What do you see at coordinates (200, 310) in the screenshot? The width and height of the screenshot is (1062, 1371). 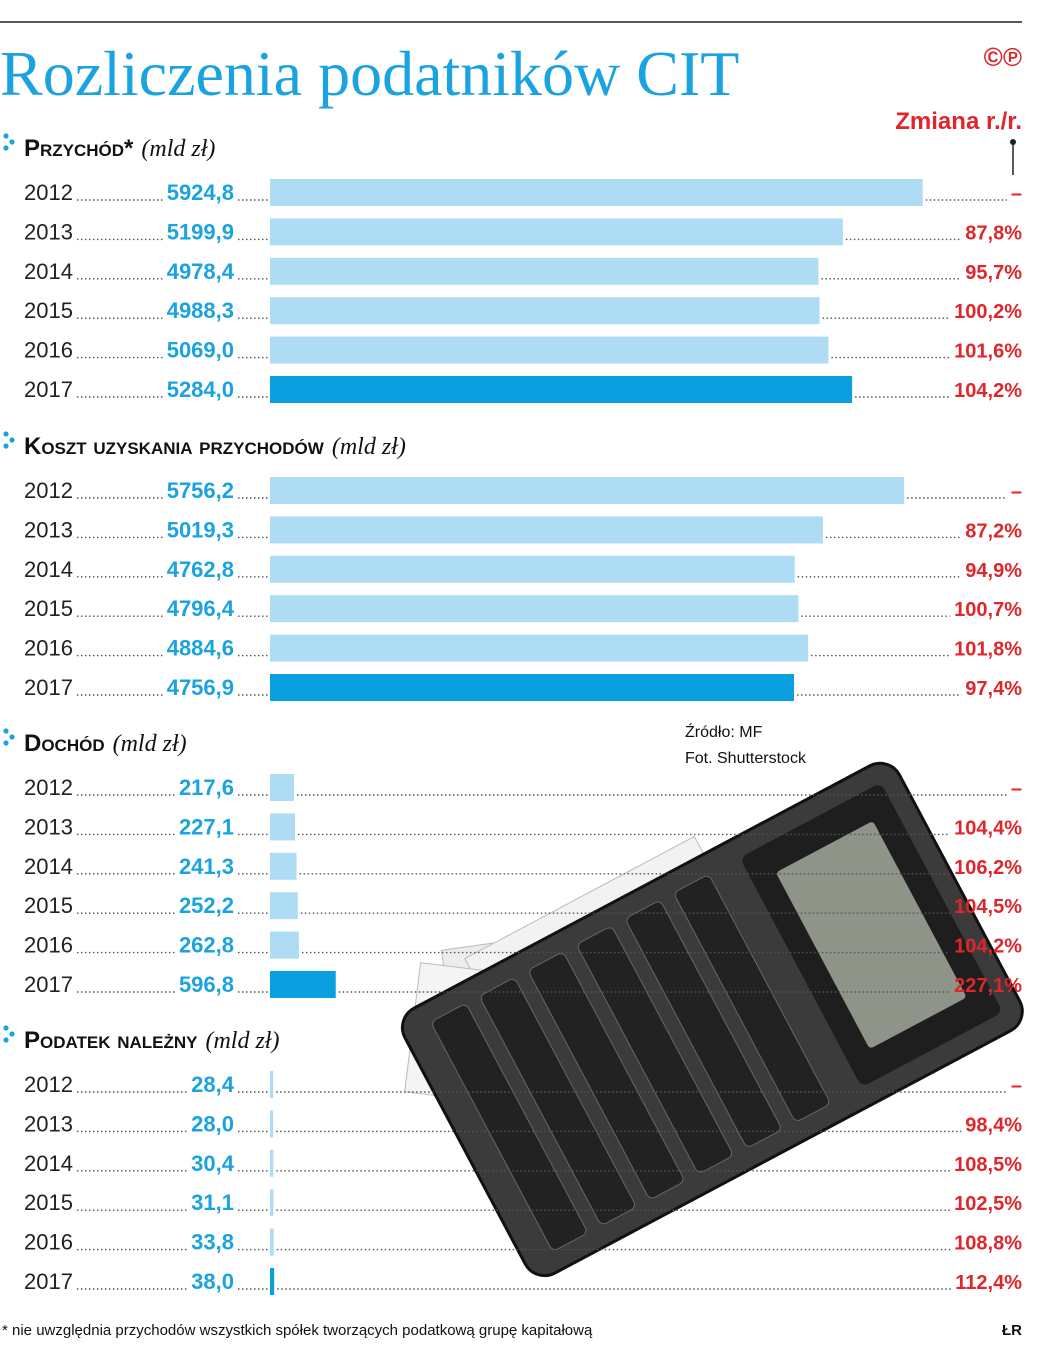 I see `value-label: 4988,3` at bounding box center [200, 310].